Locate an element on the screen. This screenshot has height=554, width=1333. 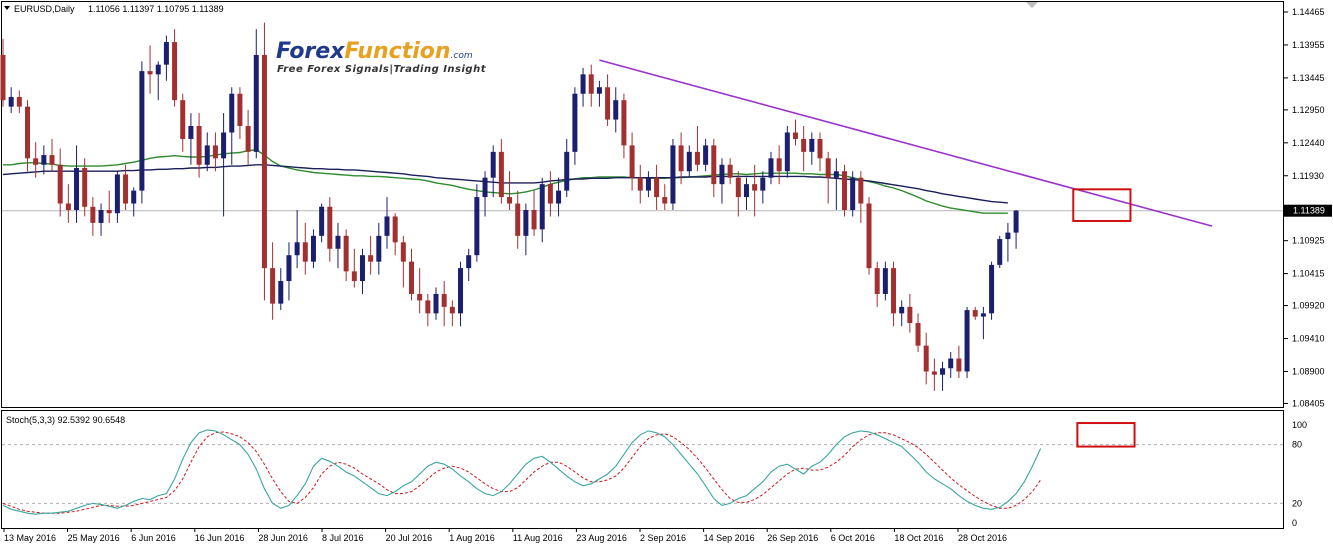
svg-text: ForexFunction.com is located at coordinates (374, 51).